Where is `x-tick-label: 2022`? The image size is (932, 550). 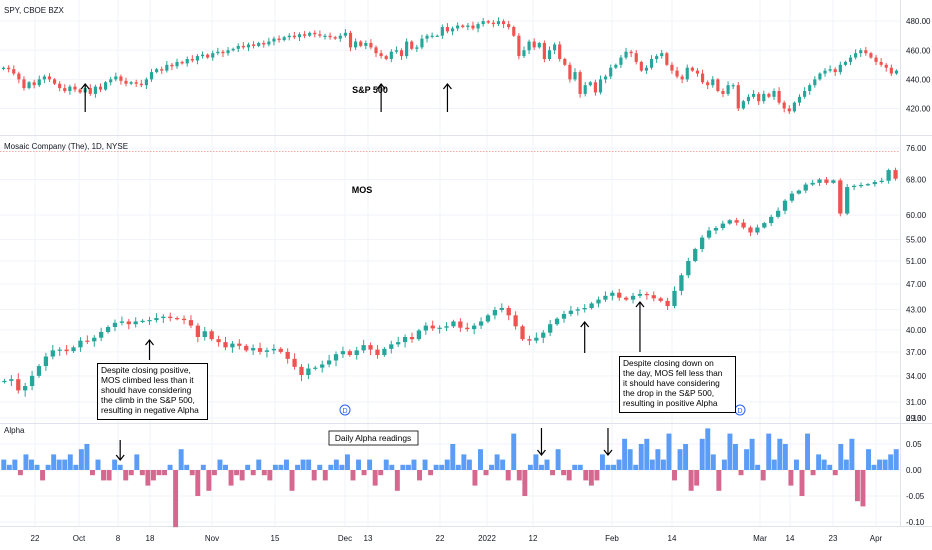 x-tick-label: 2022 is located at coordinates (487, 538).